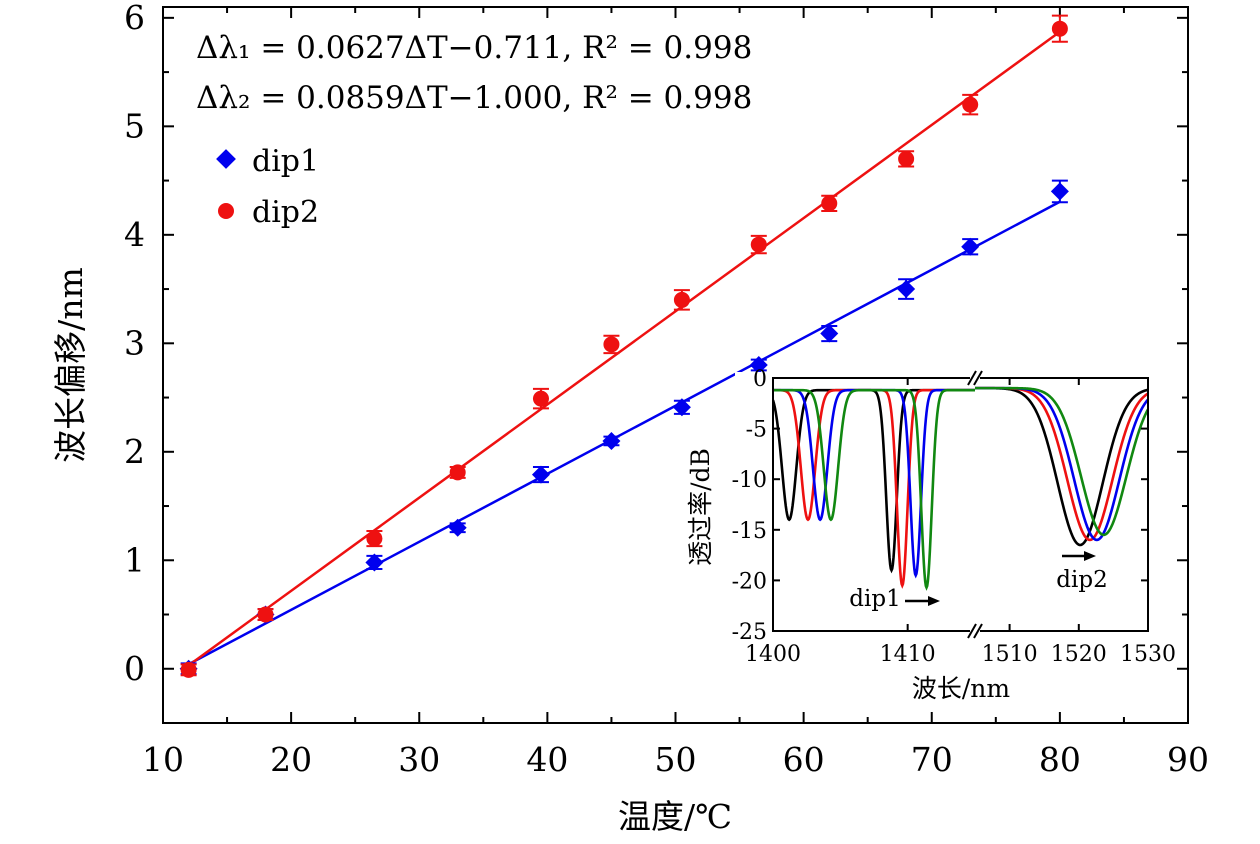  What do you see at coordinates (749, 632) in the screenshot?
I see `inset-y-tick-label: -25` at bounding box center [749, 632].